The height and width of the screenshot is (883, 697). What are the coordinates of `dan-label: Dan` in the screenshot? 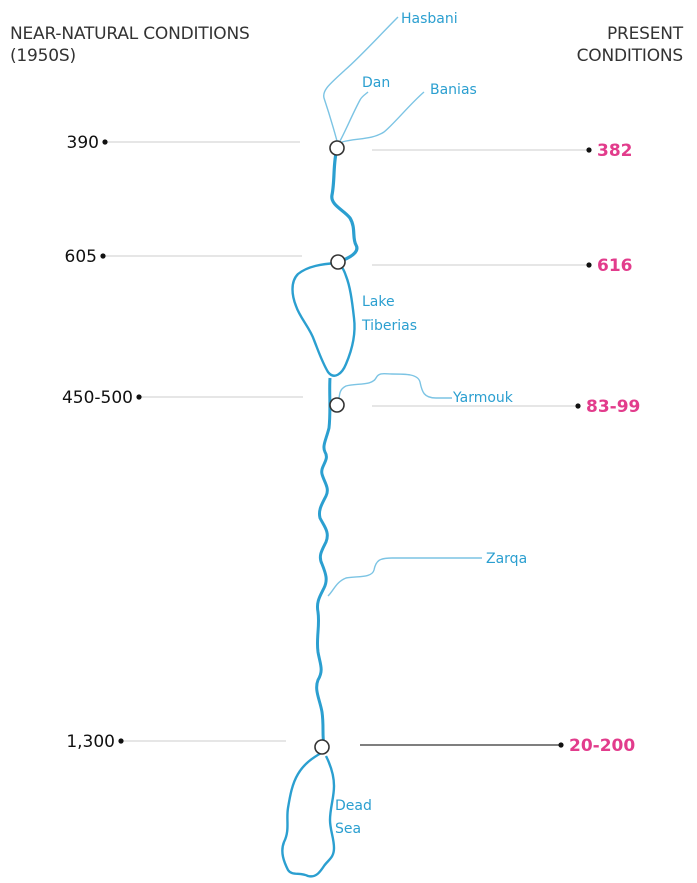 It's located at (376, 83).